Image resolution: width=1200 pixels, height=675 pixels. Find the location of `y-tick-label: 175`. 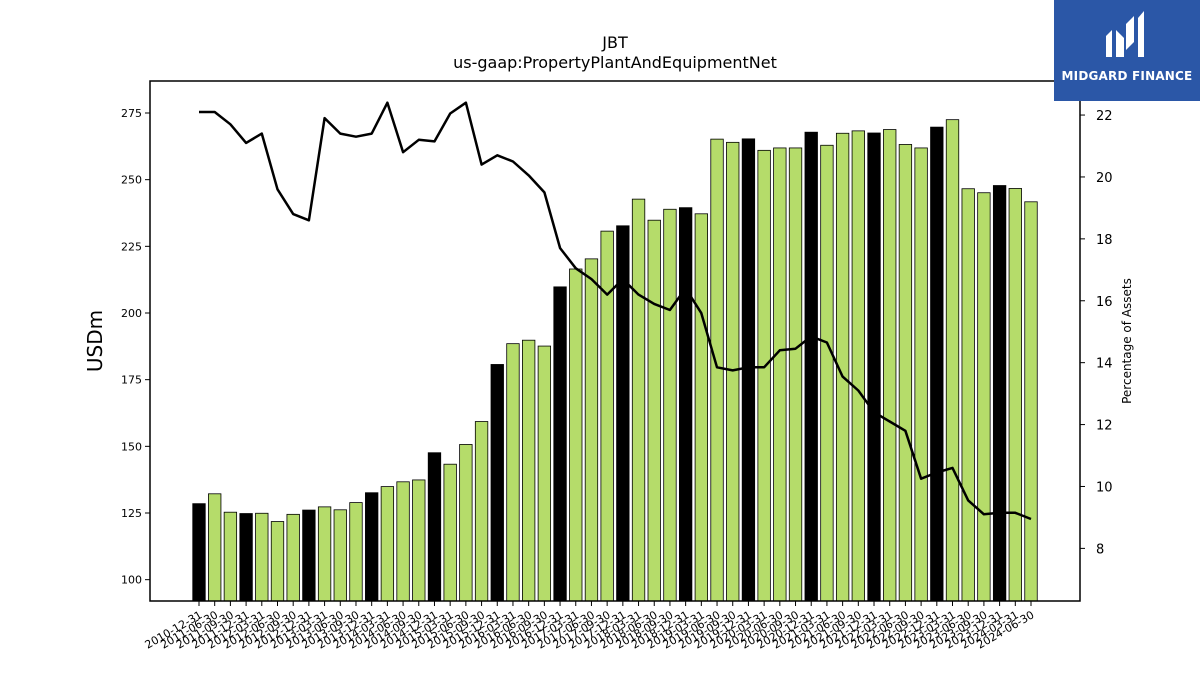

y-tick-label: 175 is located at coordinates (131, 380).